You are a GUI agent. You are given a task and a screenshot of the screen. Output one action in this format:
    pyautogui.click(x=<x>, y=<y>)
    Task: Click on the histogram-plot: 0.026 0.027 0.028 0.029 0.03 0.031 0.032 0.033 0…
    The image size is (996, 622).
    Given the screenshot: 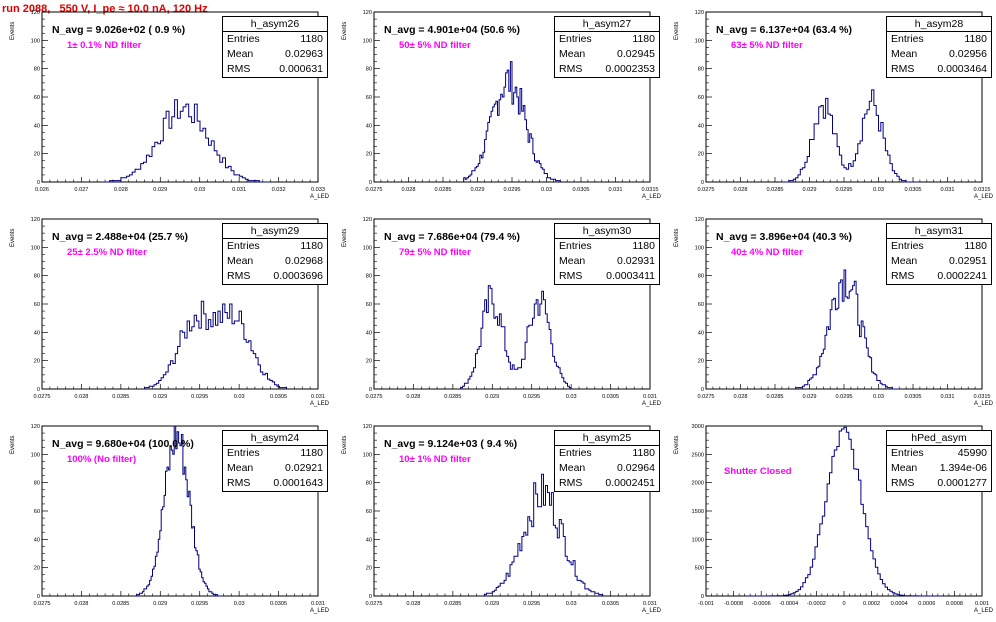 What is the action you would take?
    pyautogui.click(x=178, y=101)
    